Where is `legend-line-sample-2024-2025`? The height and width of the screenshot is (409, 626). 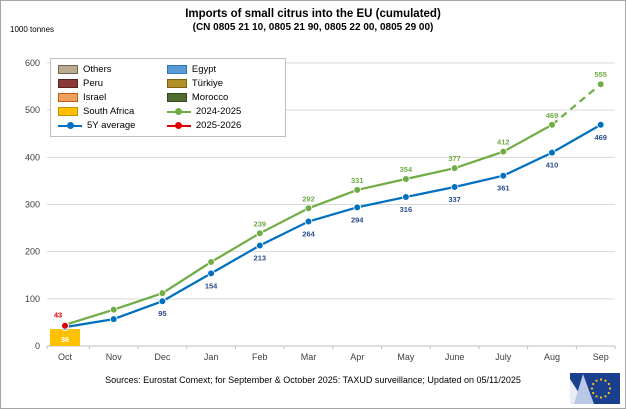 legend-line-sample-2024-2025 is located at coordinates (178, 111).